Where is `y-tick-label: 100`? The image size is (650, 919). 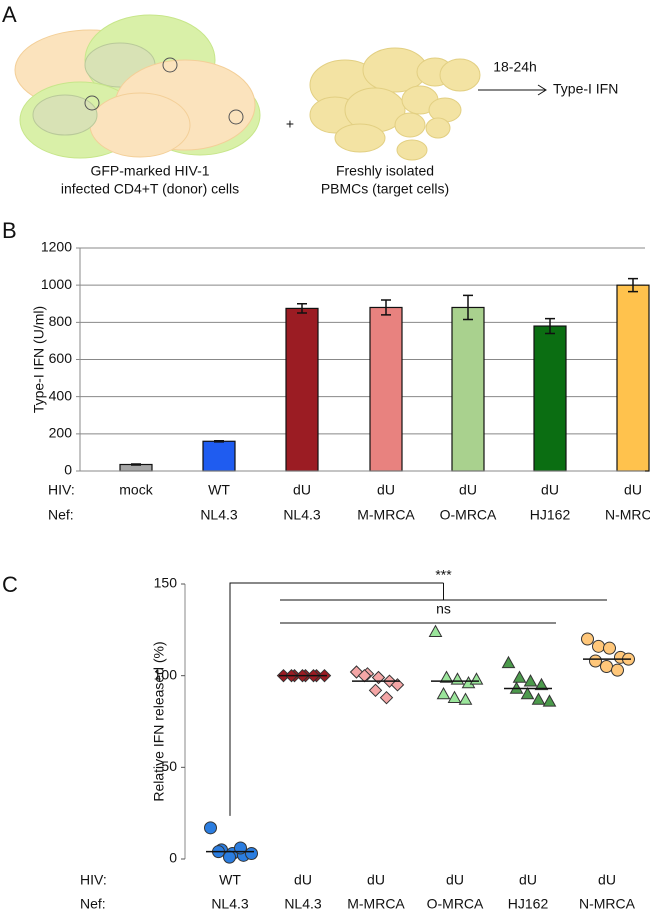 y-tick-label: 100 is located at coordinates (166, 674).